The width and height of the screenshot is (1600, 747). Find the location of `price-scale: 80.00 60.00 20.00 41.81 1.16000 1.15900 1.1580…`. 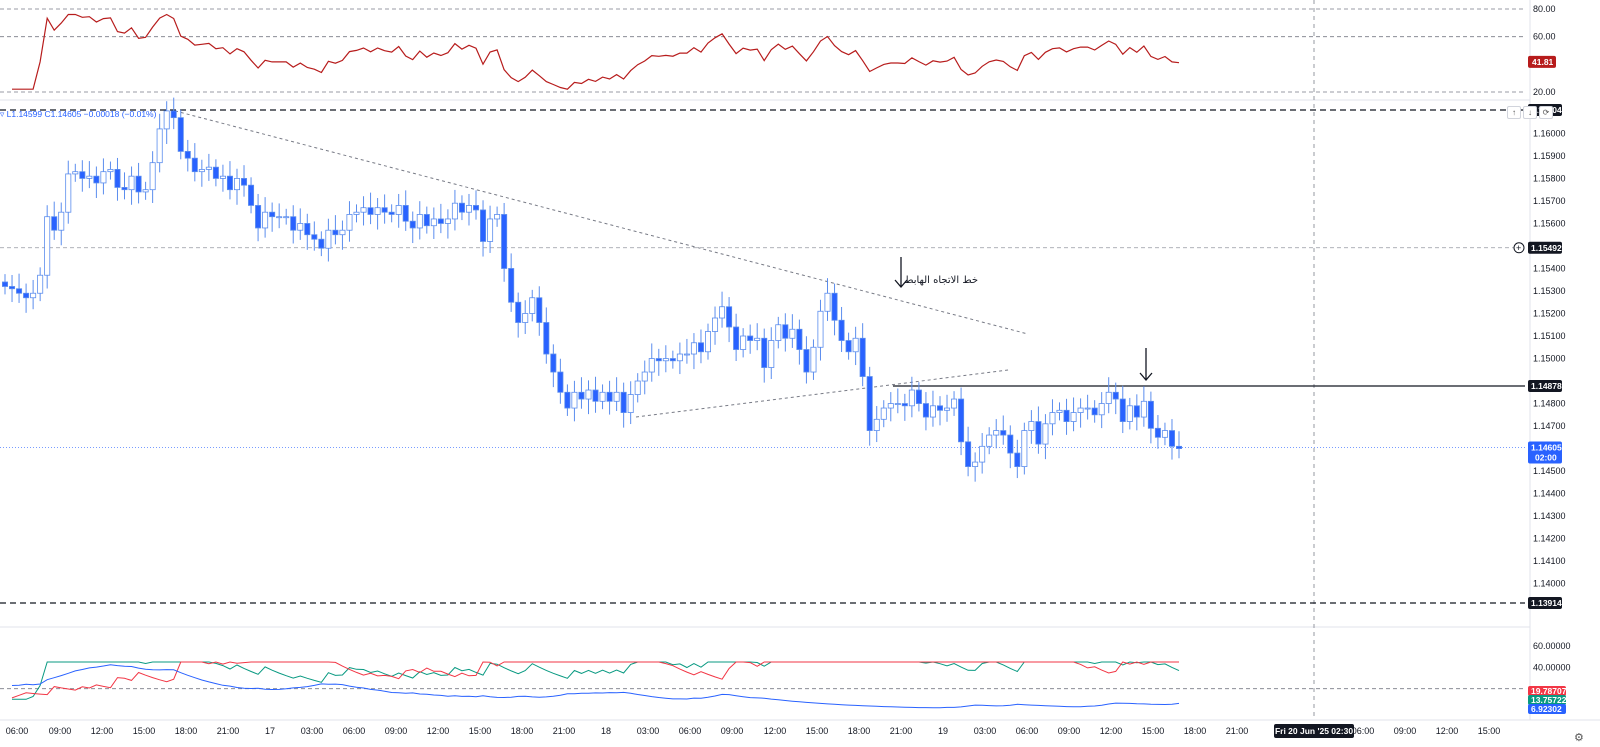

price-scale: 80.00 60.00 20.00 41.81 1.16000 1.15900 1.1580… is located at coordinates (1542, 359).